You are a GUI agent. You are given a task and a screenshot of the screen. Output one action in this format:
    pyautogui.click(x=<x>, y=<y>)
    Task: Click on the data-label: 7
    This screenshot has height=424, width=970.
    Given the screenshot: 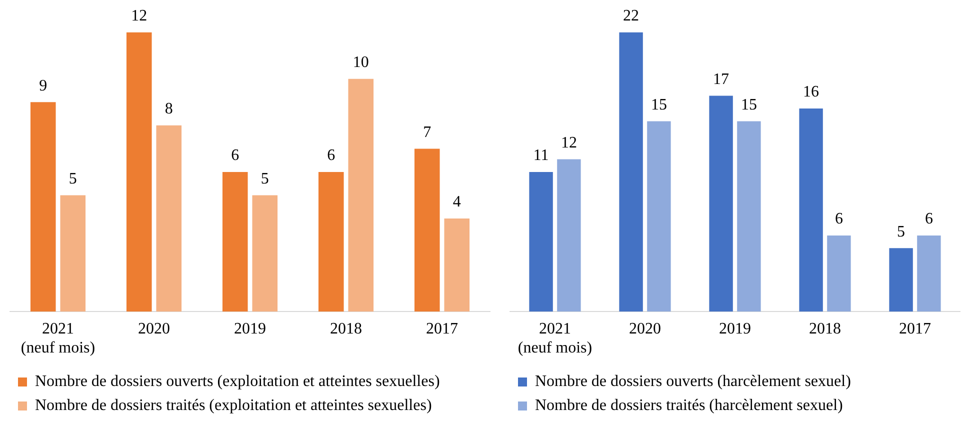 What is the action you would take?
    pyautogui.click(x=427, y=132)
    